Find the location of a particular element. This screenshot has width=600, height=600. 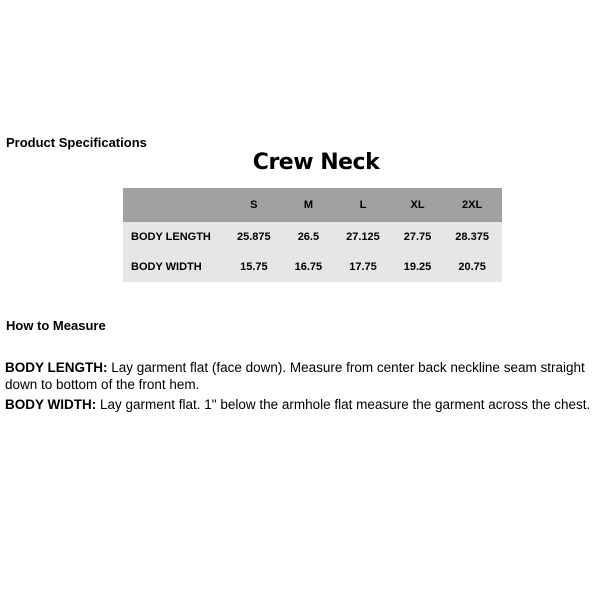

table-row-body-width: BODY WIDTH 15.75 16.75 17.75 19.25 20.75 is located at coordinates (312, 267).